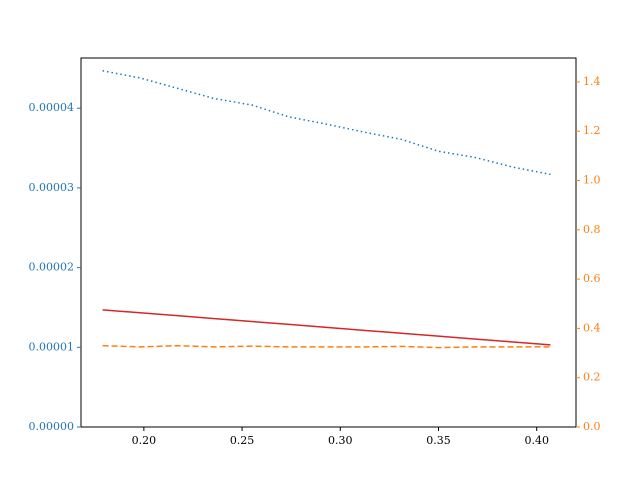  What do you see at coordinates (144, 440) in the screenshot?
I see `x-tick-label: 0.20` at bounding box center [144, 440].